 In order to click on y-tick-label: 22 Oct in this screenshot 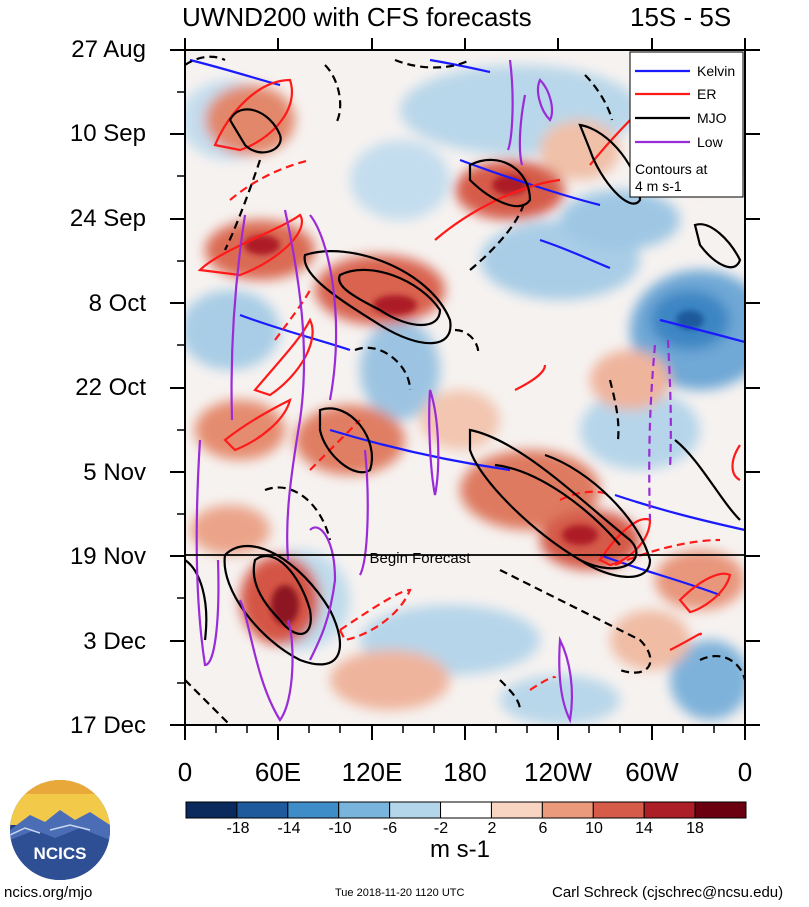, I will do `click(110, 387)`.